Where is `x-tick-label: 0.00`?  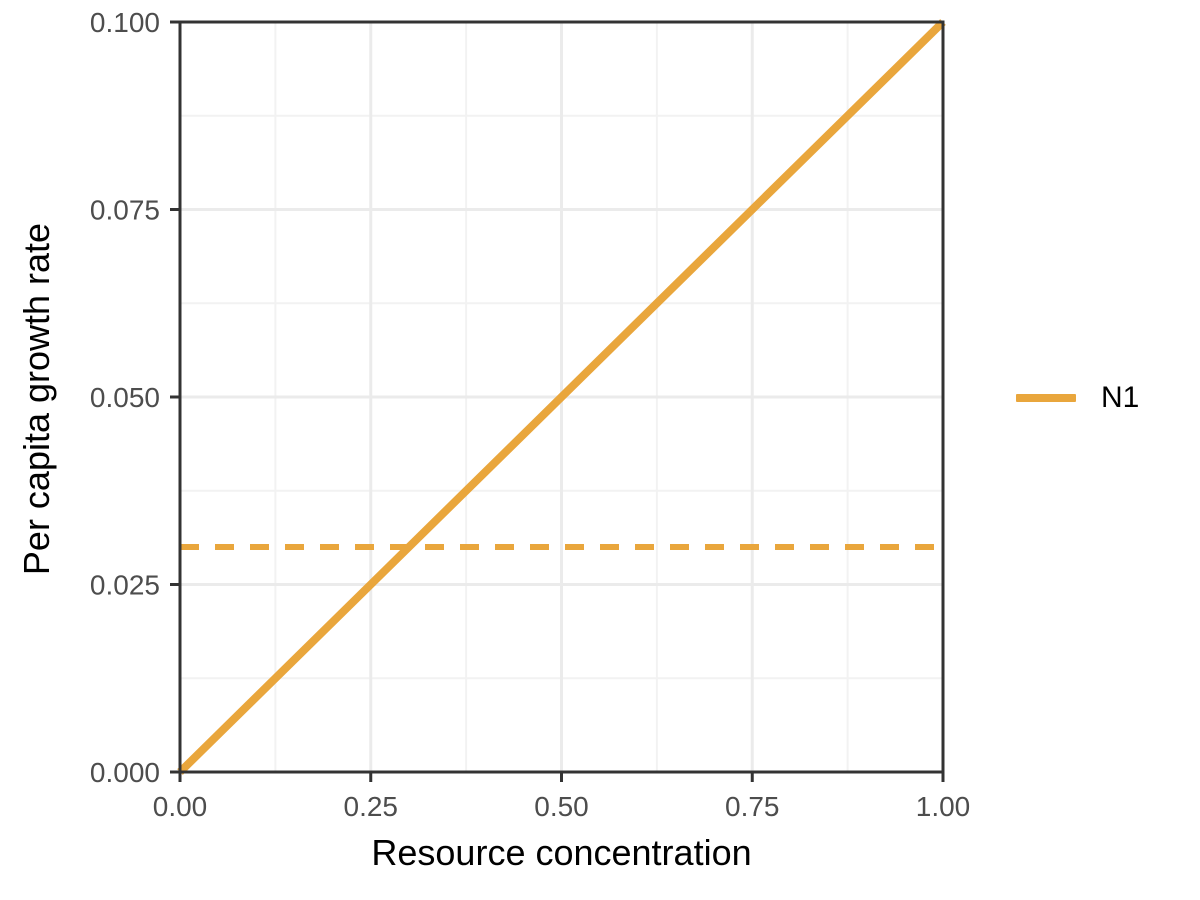
x-tick-label: 0.00 is located at coordinates (180, 806).